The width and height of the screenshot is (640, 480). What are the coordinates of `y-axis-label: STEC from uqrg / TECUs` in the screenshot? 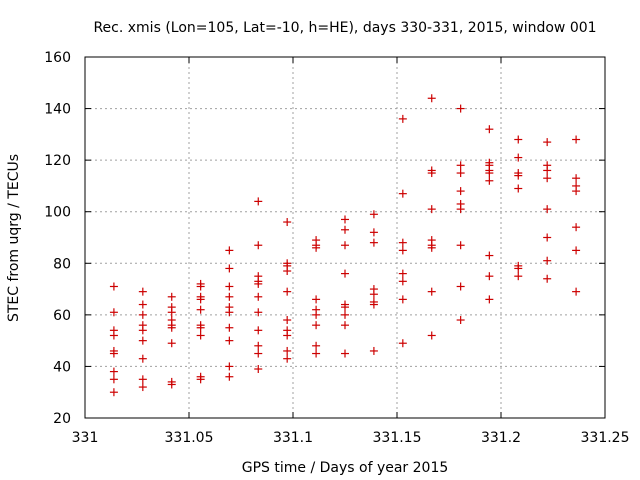 It's located at (14, 238).